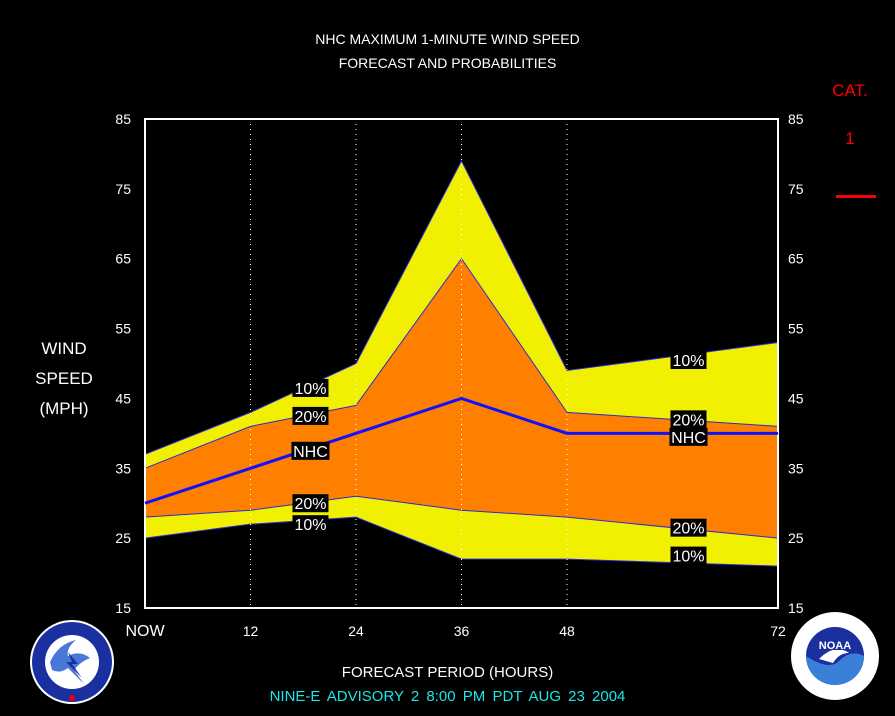 This screenshot has width=895, height=716. I want to click on y-tick-label-right: 85, so click(796, 119).